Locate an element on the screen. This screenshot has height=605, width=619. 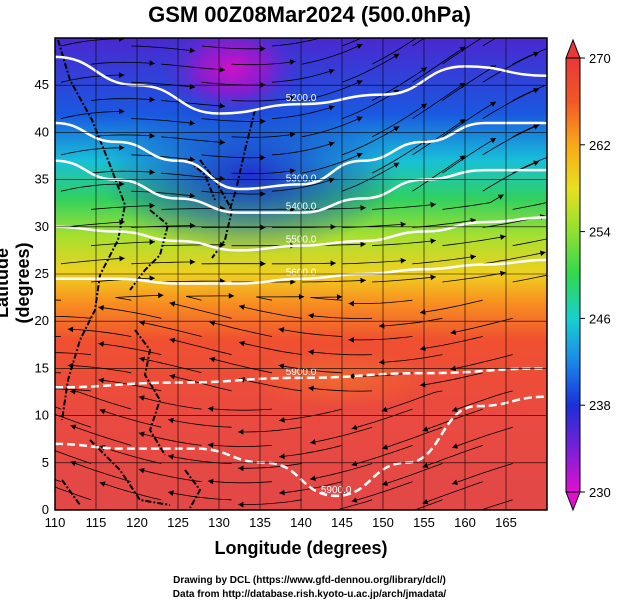
lon-tick-label: 115 is located at coordinates (96, 522).